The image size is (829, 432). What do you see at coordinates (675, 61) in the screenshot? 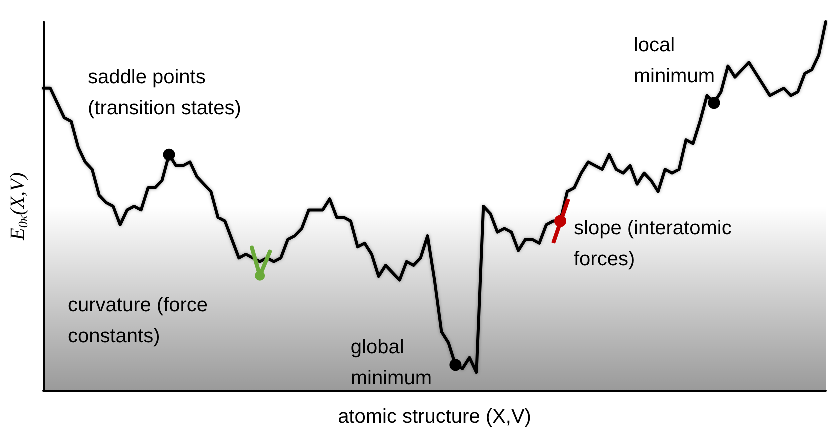
I see `annotation: local minimum` at bounding box center [675, 61].